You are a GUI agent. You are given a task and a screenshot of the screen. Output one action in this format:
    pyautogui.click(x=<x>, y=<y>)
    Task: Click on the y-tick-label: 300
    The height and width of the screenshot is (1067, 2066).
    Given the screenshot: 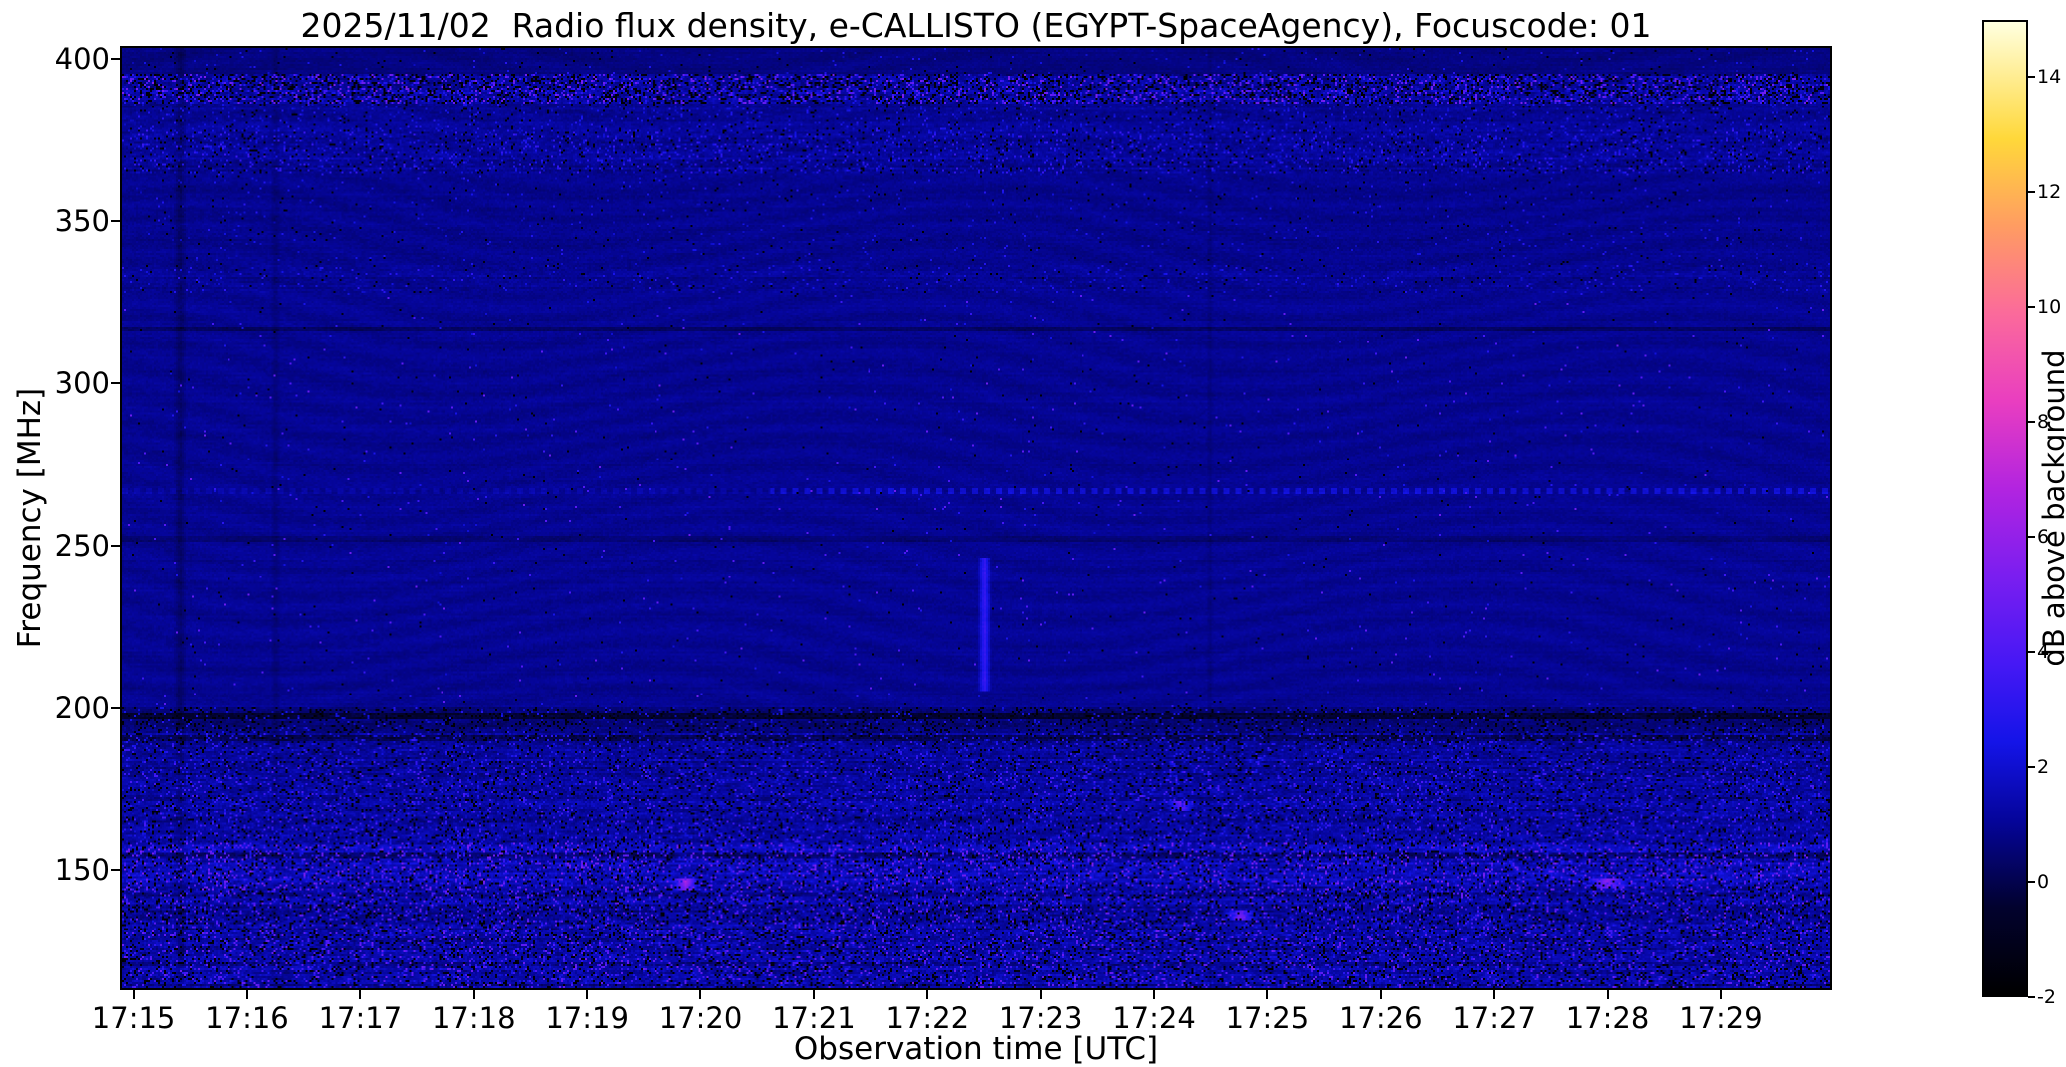 What is the action you would take?
    pyautogui.click(x=82, y=383)
    